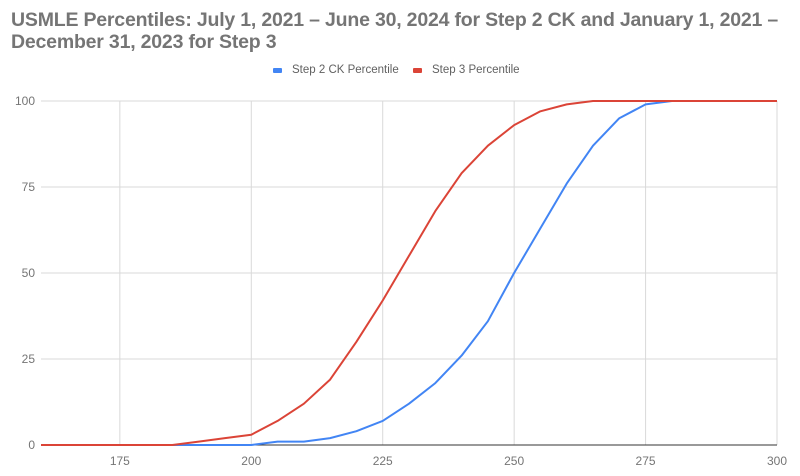 The image size is (800, 476). What do you see at coordinates (144, 42) in the screenshot?
I see `chart-title-line-2: December 31, 2023 for Step 3` at bounding box center [144, 42].